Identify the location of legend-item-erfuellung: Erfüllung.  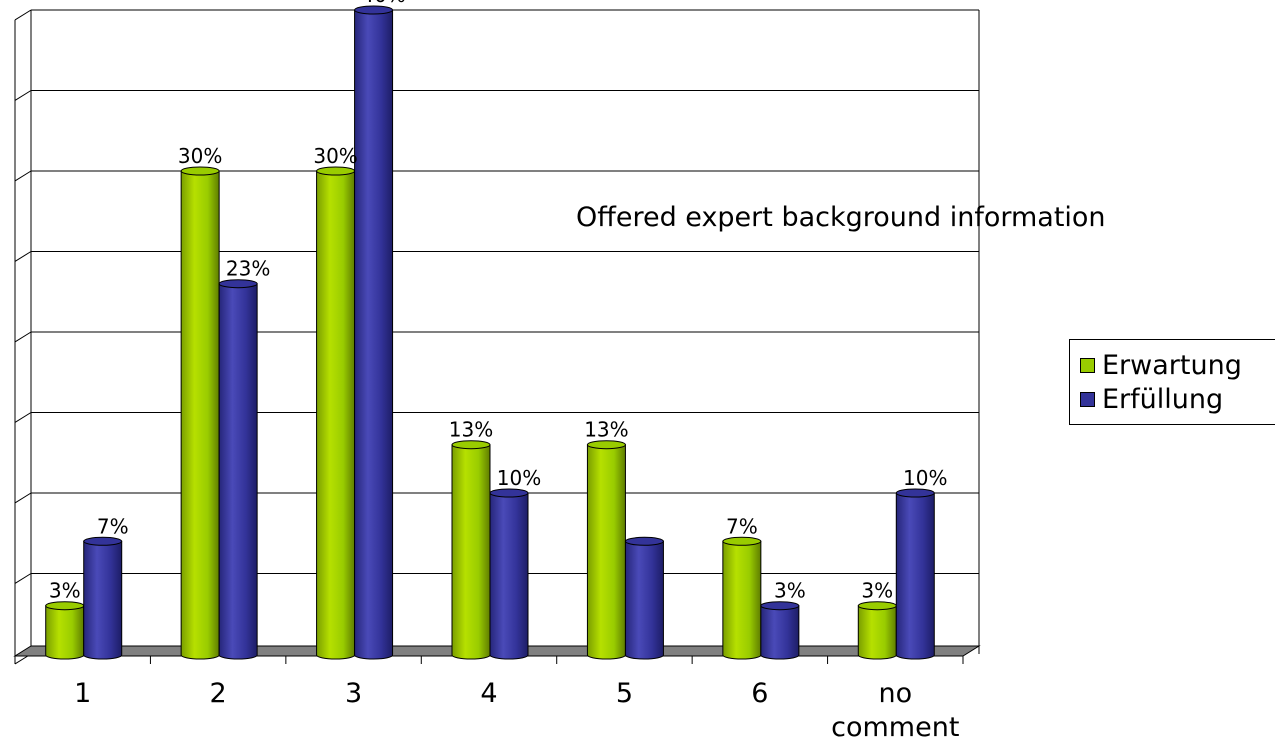
(1151, 399).